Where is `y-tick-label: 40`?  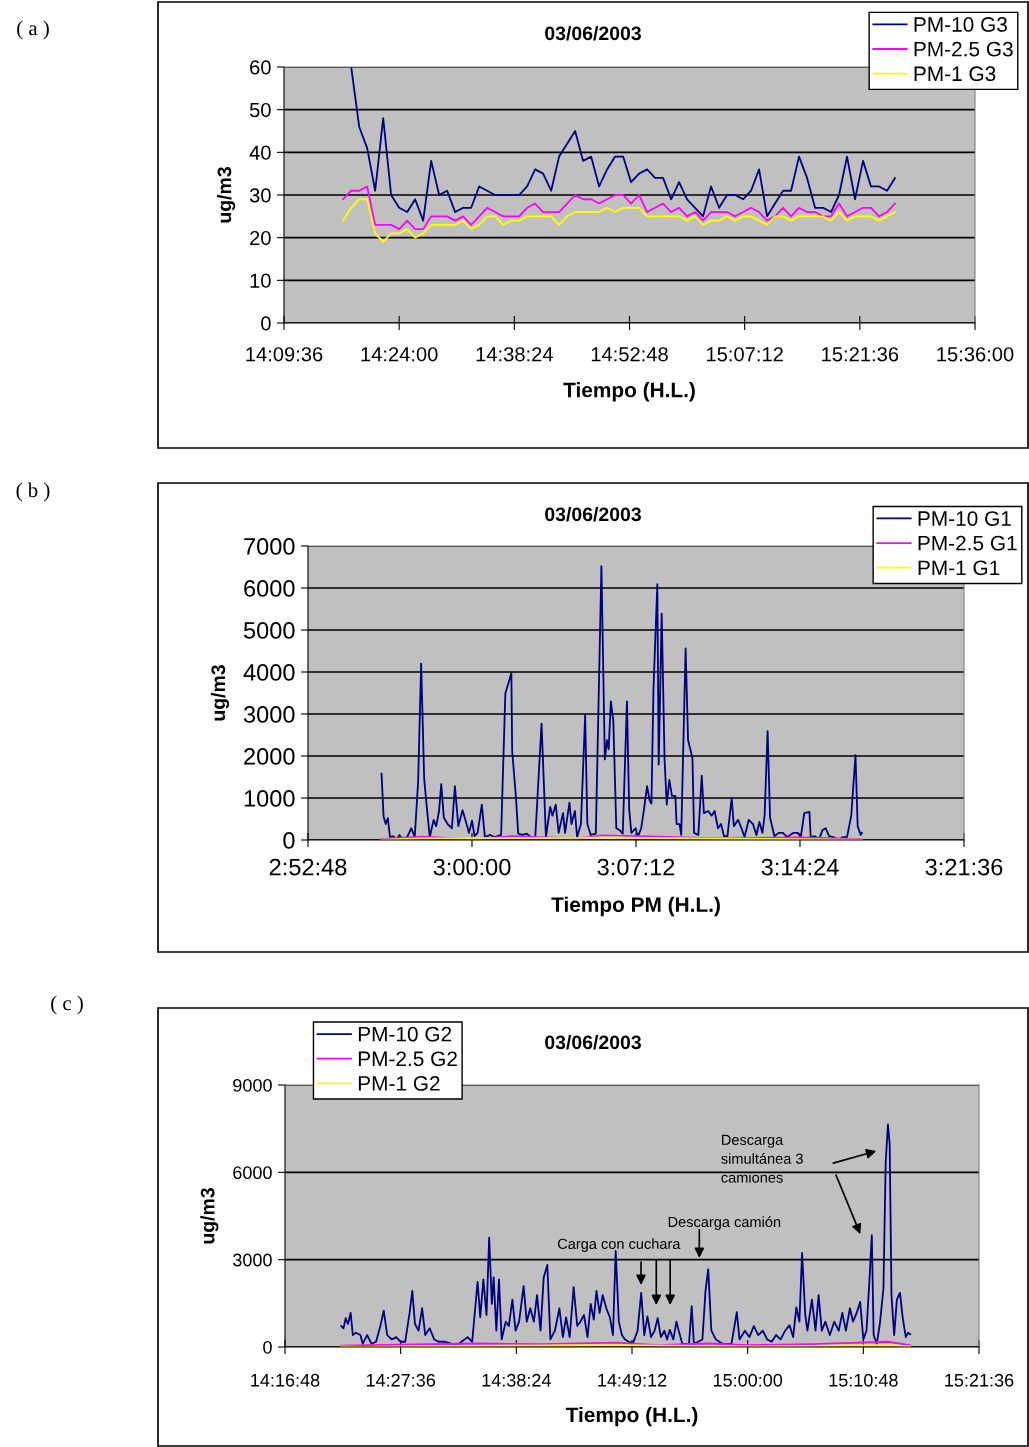
y-tick-label: 40 is located at coordinates (260, 152).